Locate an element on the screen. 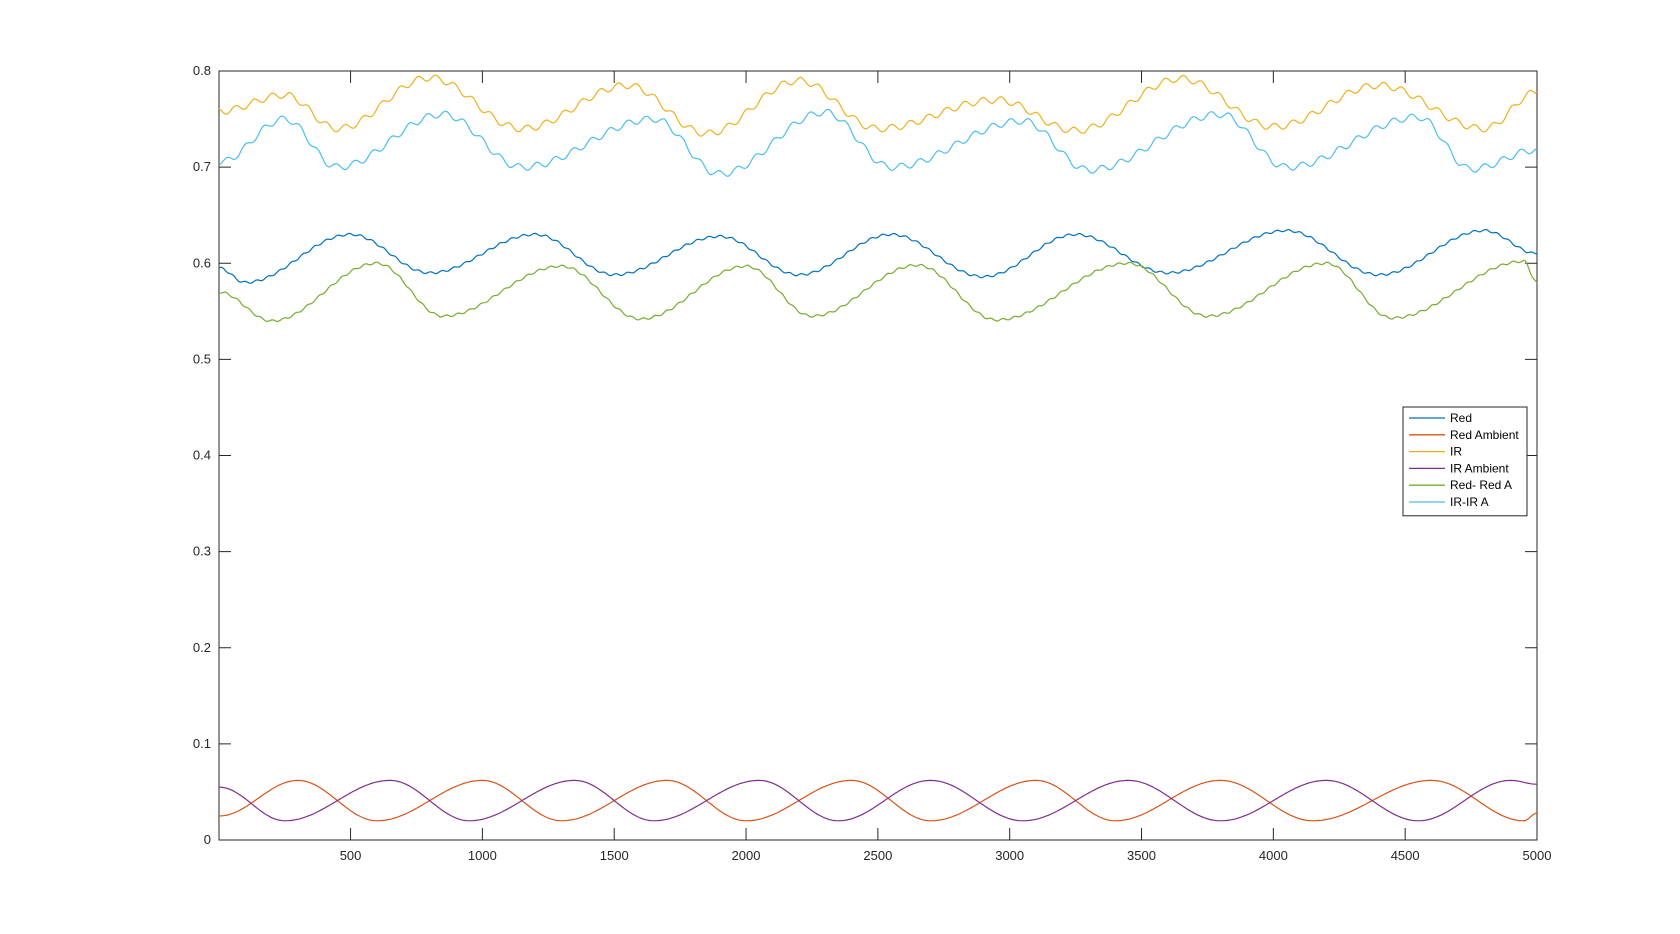 The image size is (1680, 934). y-tick-label: 0.1 is located at coordinates (202, 743).